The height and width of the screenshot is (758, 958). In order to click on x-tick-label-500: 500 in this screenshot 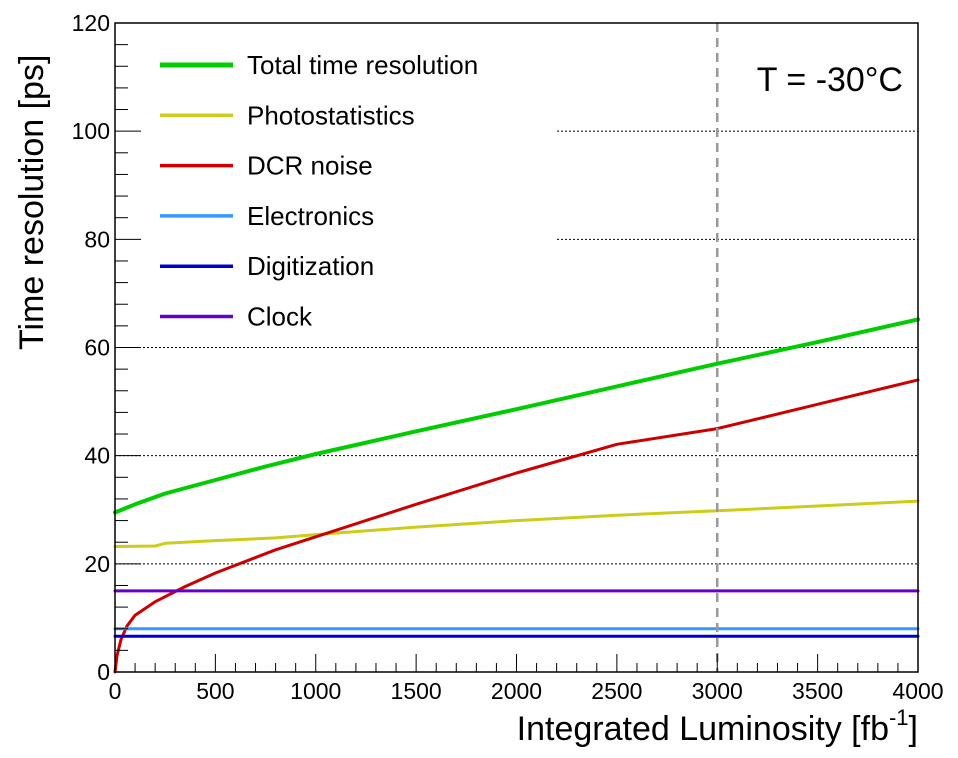, I will do `click(215, 691)`.